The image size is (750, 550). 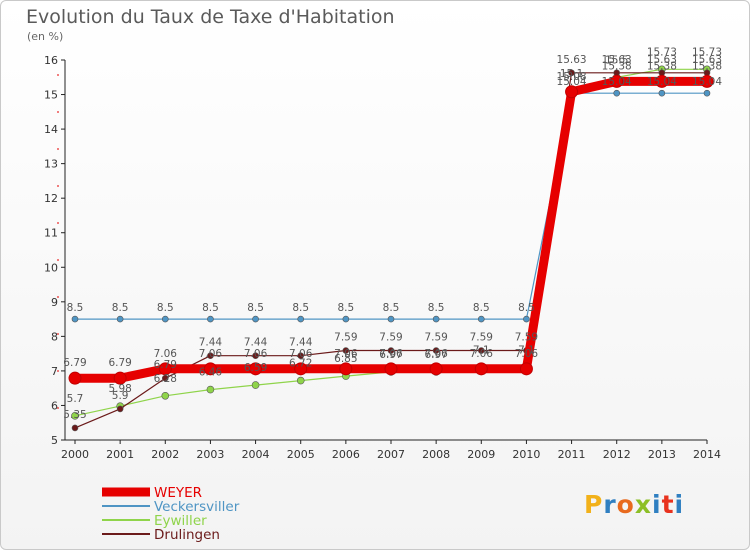 I want to click on x-tick-label: 2014, so click(x=707, y=454).